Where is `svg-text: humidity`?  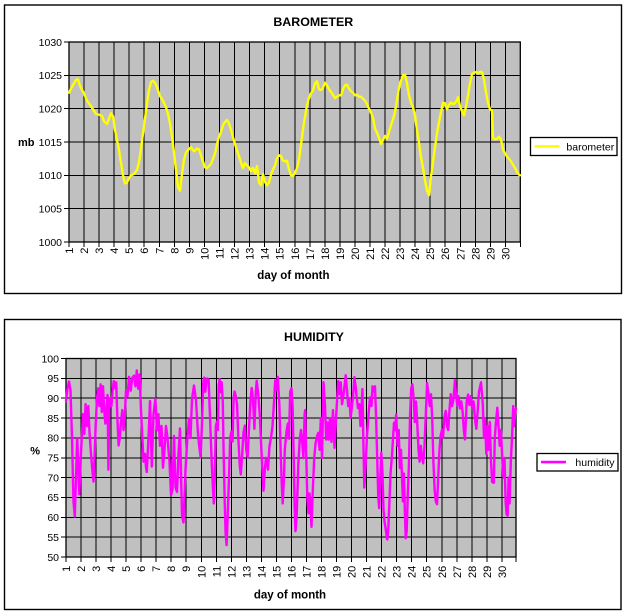
svg-text: humidity is located at coordinates (595, 463).